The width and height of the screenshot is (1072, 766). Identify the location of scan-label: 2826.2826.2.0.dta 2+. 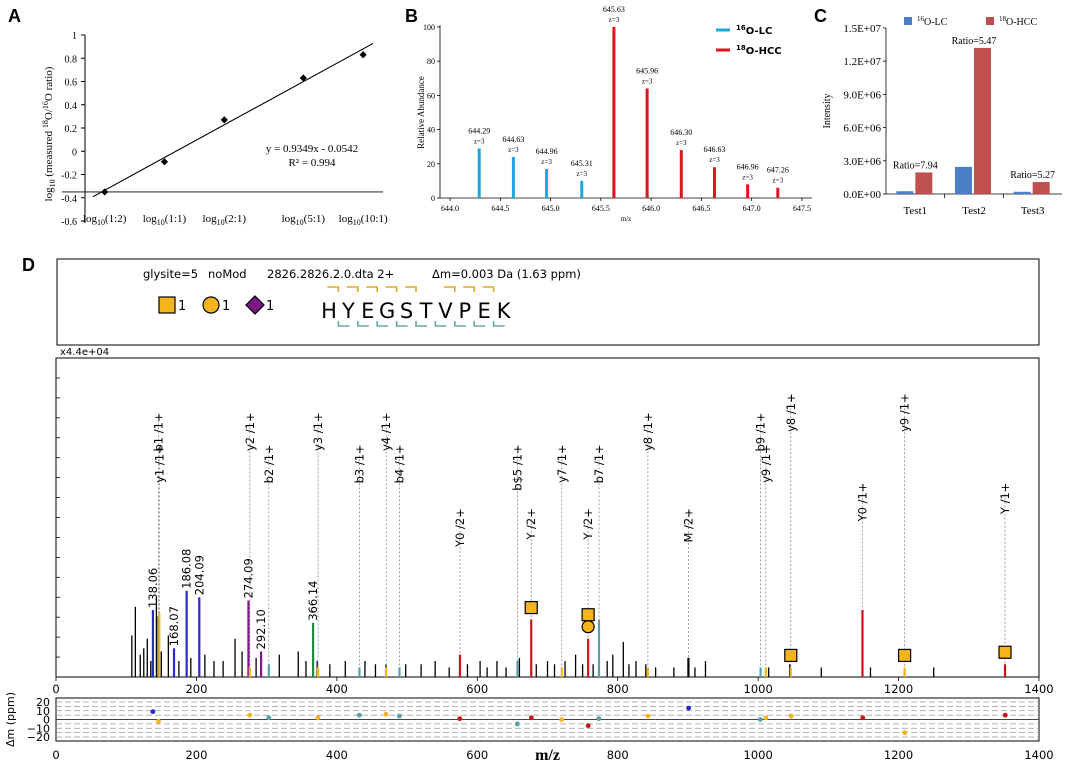
(330, 274).